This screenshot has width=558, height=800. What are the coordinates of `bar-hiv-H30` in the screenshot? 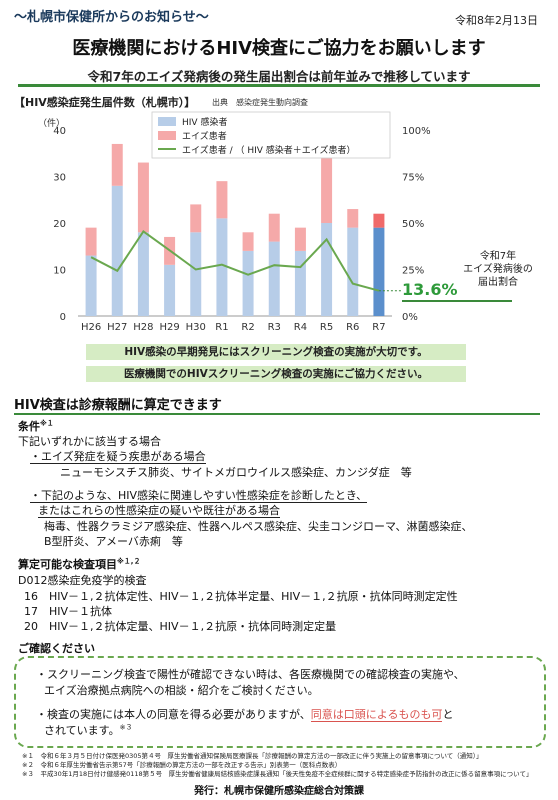 It's located at (196, 274).